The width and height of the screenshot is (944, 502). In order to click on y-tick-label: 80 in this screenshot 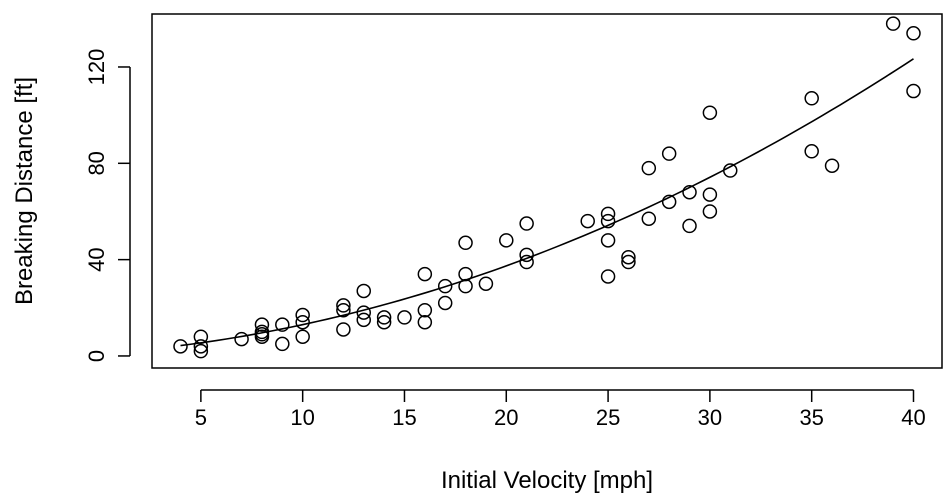, I will do `click(96, 163)`.